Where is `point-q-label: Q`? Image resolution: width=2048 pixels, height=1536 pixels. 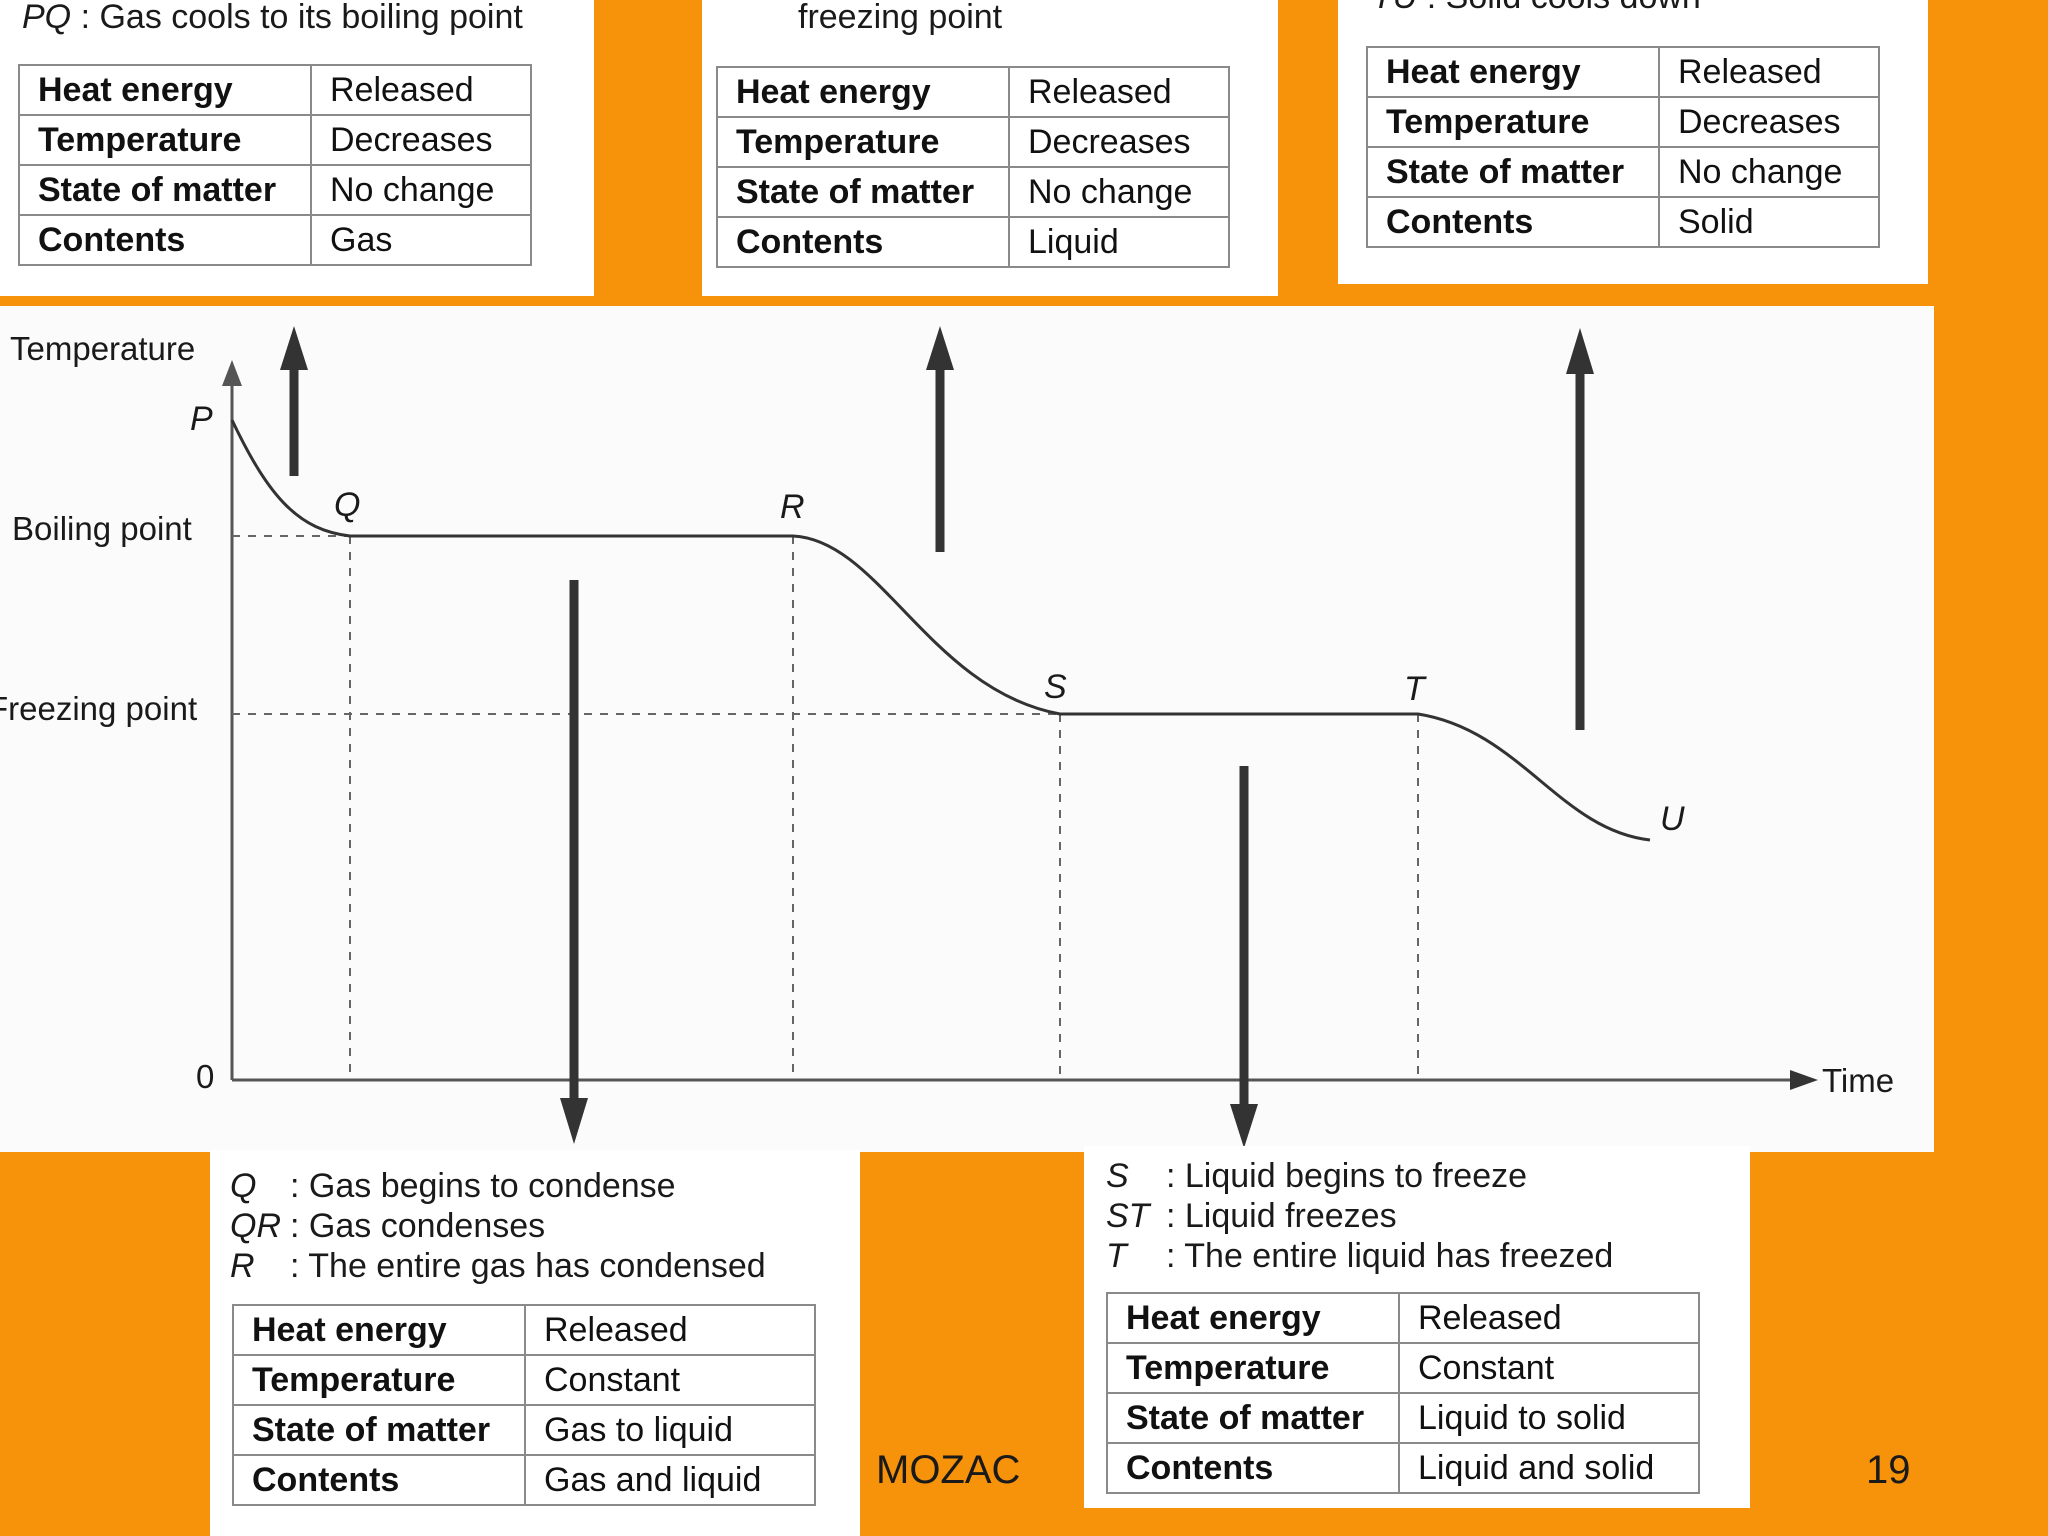 point-q-label: Q is located at coordinates (347, 505).